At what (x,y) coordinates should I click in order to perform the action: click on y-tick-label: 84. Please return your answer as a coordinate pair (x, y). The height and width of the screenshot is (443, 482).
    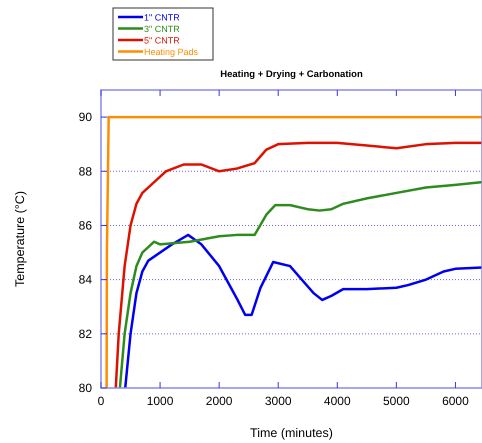
    Looking at the image, I should click on (85, 279).